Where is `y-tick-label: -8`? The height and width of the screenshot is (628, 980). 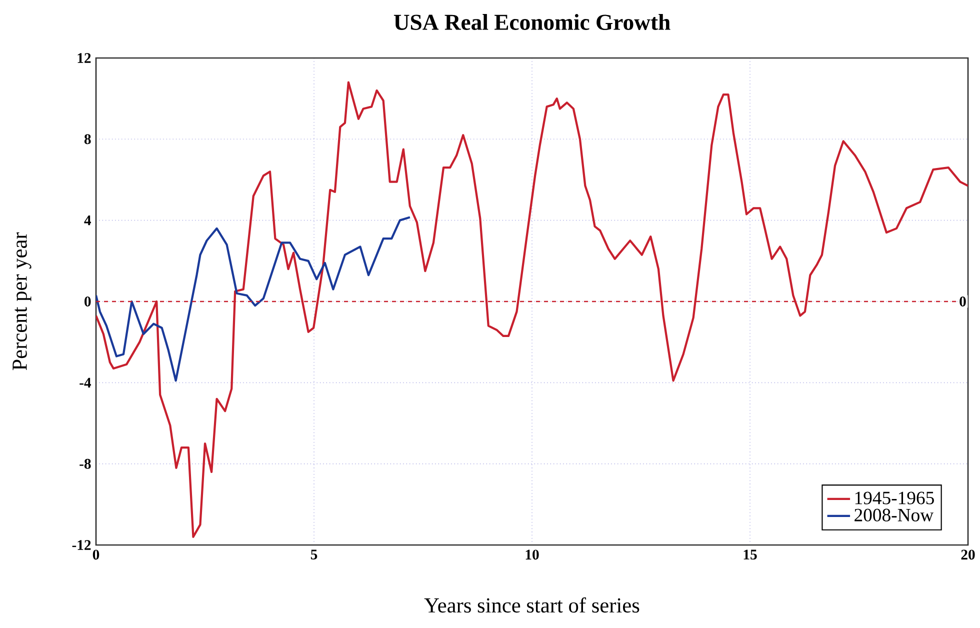
y-tick-label: -8 is located at coordinates (85, 463).